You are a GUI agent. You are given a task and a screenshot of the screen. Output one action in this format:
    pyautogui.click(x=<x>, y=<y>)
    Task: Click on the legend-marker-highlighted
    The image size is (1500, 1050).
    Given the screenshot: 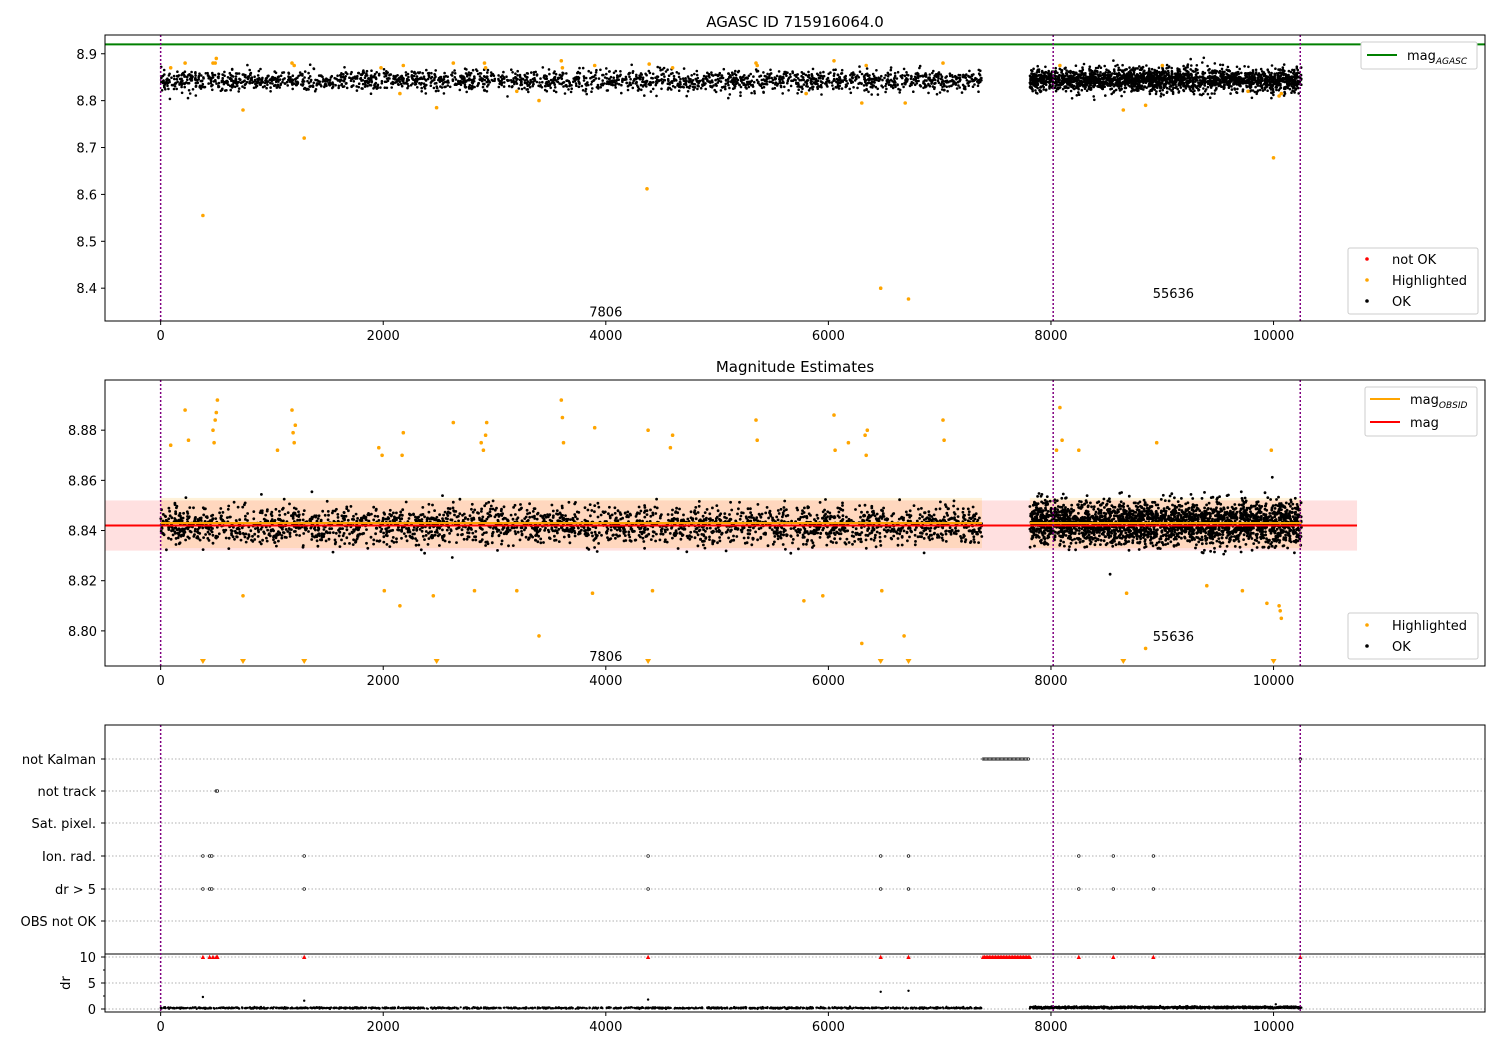 What is the action you would take?
    pyautogui.click(x=1367, y=280)
    